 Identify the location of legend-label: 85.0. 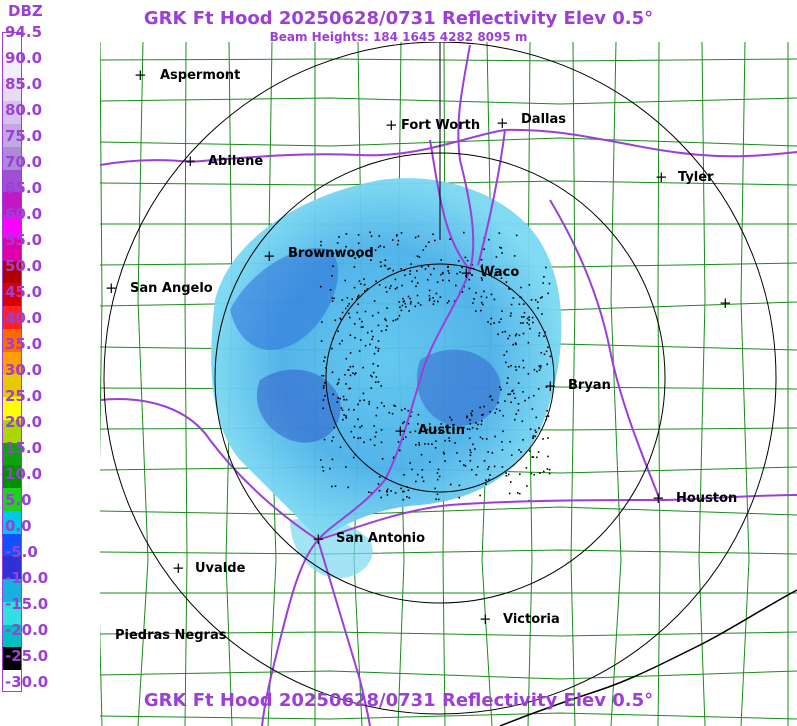
(24, 84).